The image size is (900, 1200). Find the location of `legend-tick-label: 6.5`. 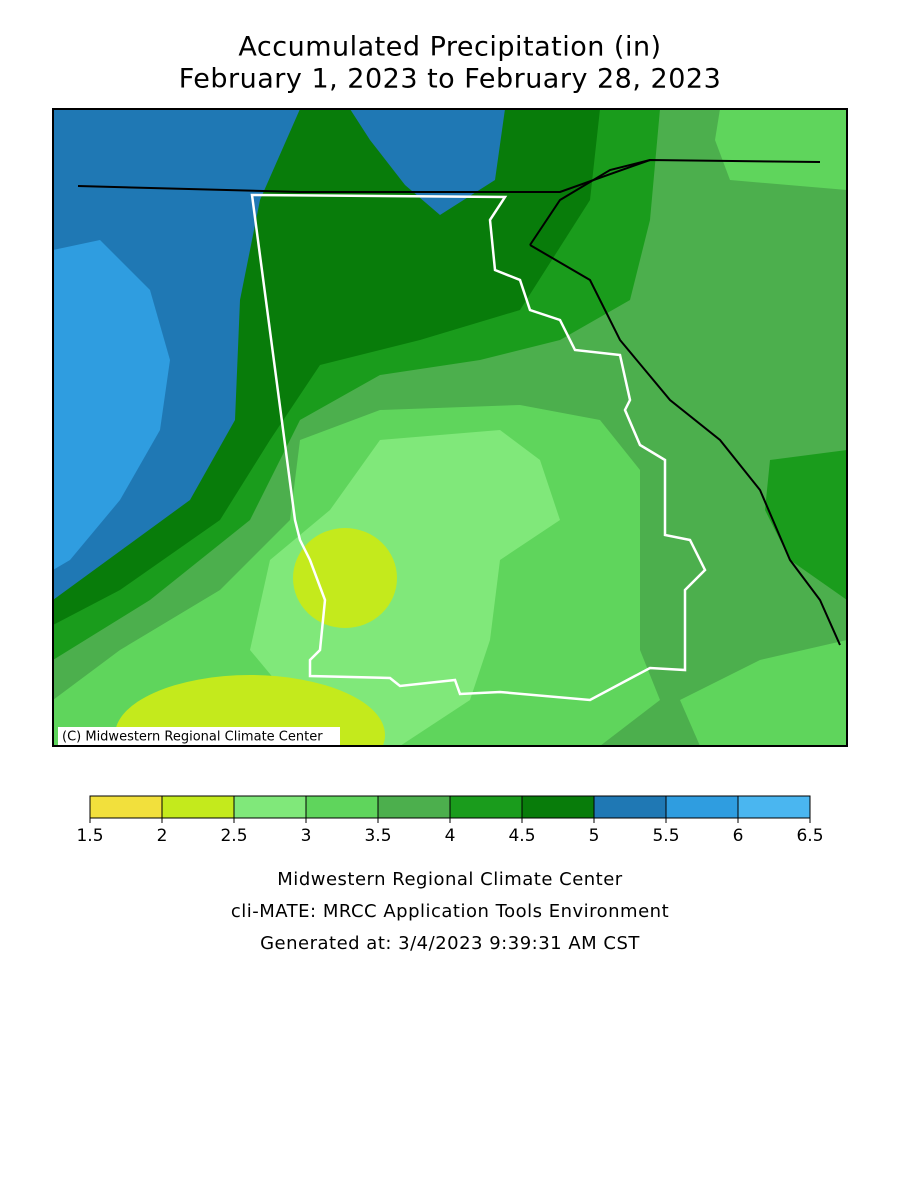

legend-tick-label: 6.5 is located at coordinates (809, 836).